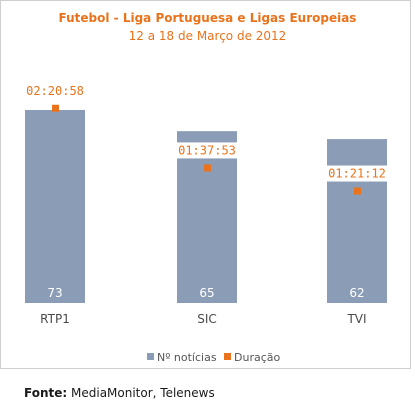 Image resolution: width=415 pixels, height=408 pixels. I want to click on chart-subtitle: 12 a 18 de Março de 2012, so click(207, 36).